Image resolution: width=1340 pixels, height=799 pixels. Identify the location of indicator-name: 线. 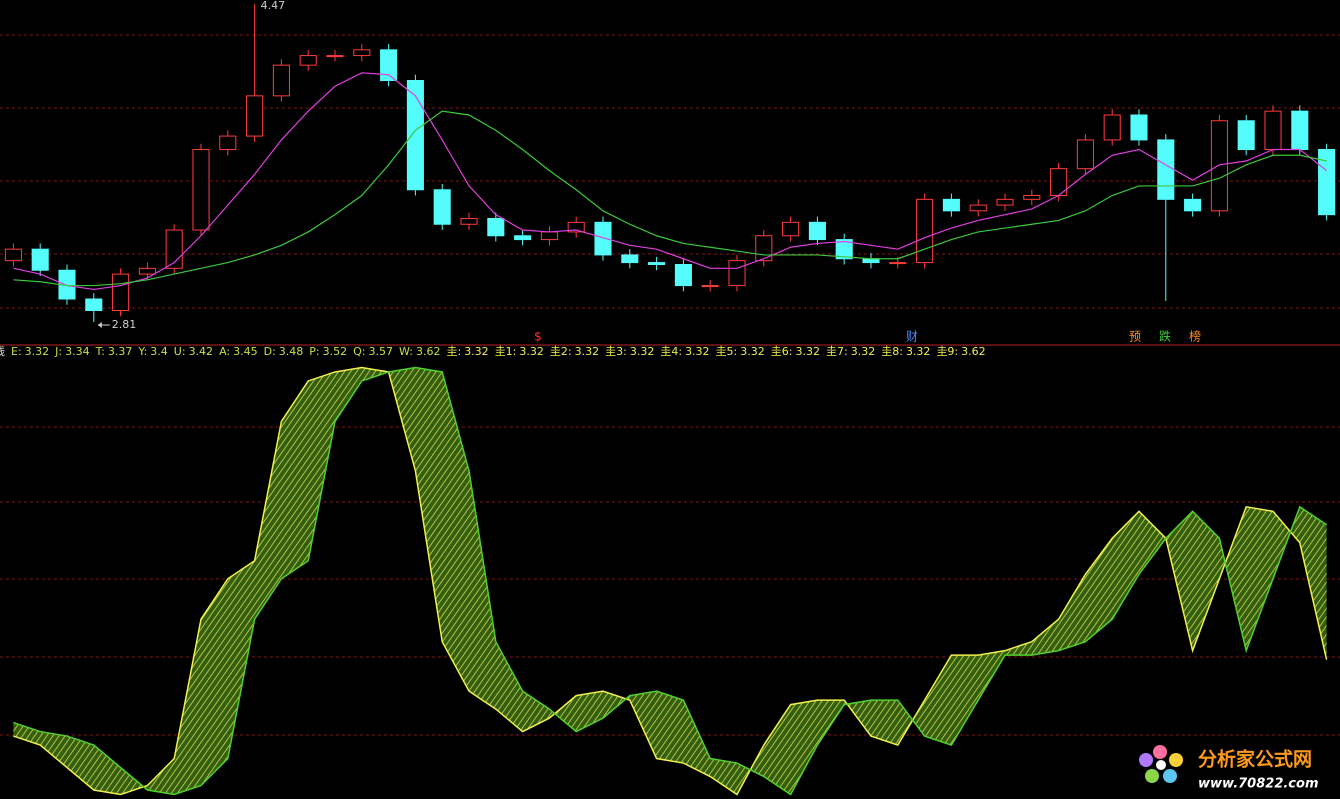
(2, 351).